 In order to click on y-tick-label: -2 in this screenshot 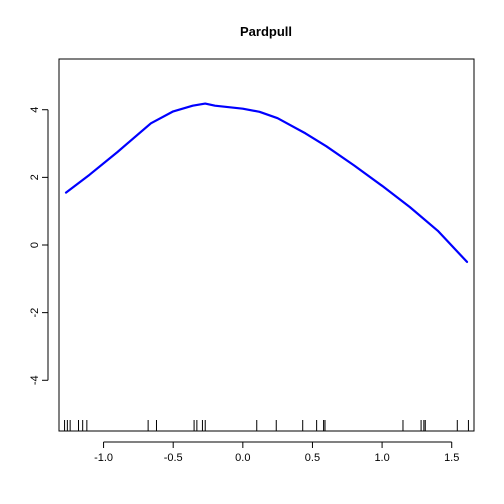, I will do `click(35, 313)`.